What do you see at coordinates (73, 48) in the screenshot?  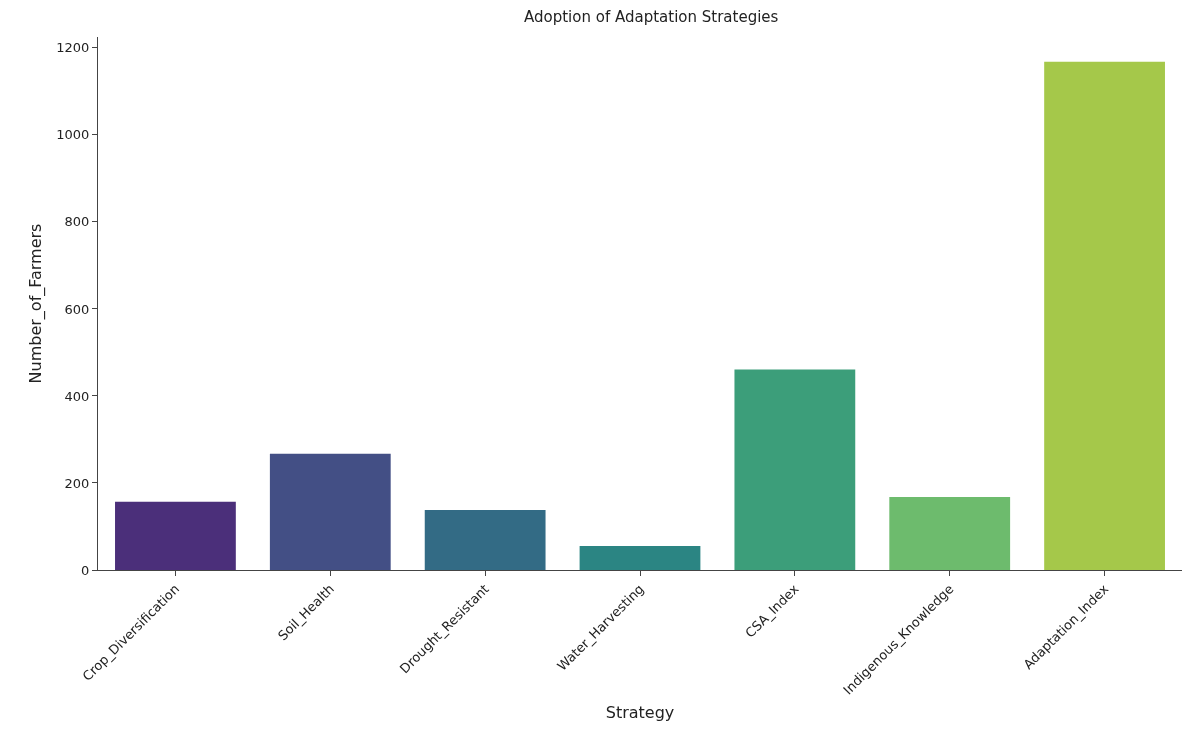 I see `y-tick-label: 1200` at bounding box center [73, 48].